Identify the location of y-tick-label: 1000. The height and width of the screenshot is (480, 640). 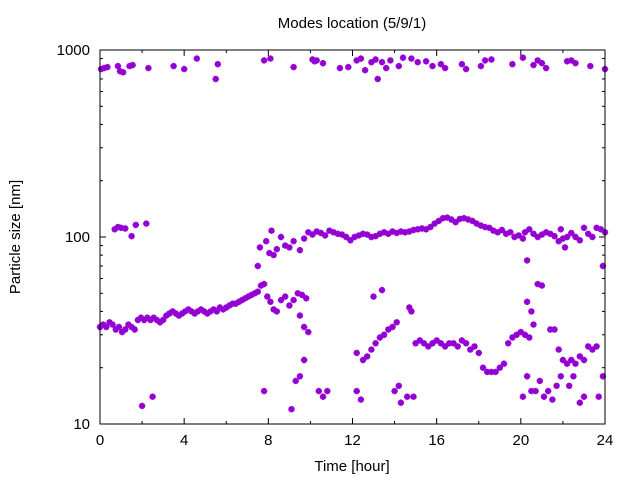
(73, 50).